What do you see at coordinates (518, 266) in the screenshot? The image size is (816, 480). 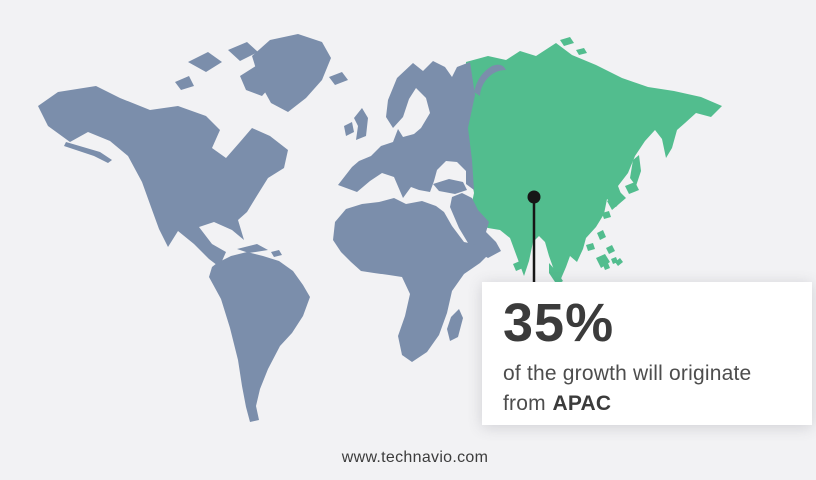 I see `region-sri-lanka-island` at bounding box center [518, 266].